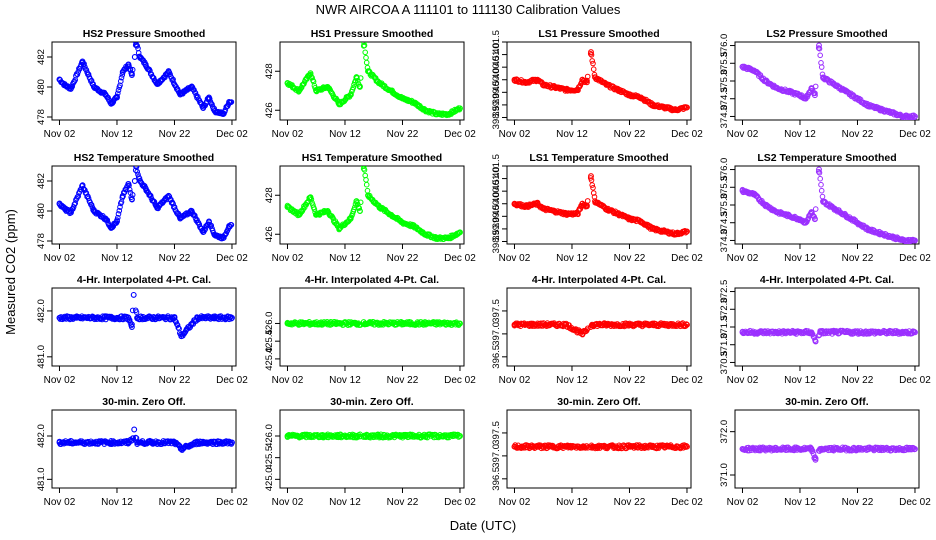 The image size is (936, 540). I want to click on panel-title: 30-min. Zero Off., so click(599, 402).